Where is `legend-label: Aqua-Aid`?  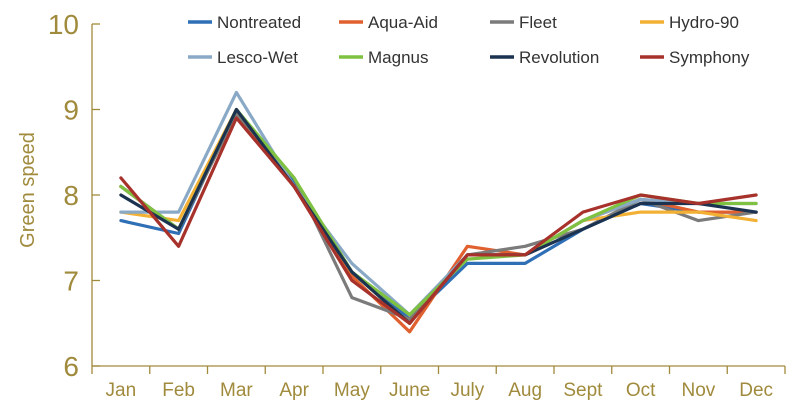 legend-label: Aqua-Aid is located at coordinates (403, 22).